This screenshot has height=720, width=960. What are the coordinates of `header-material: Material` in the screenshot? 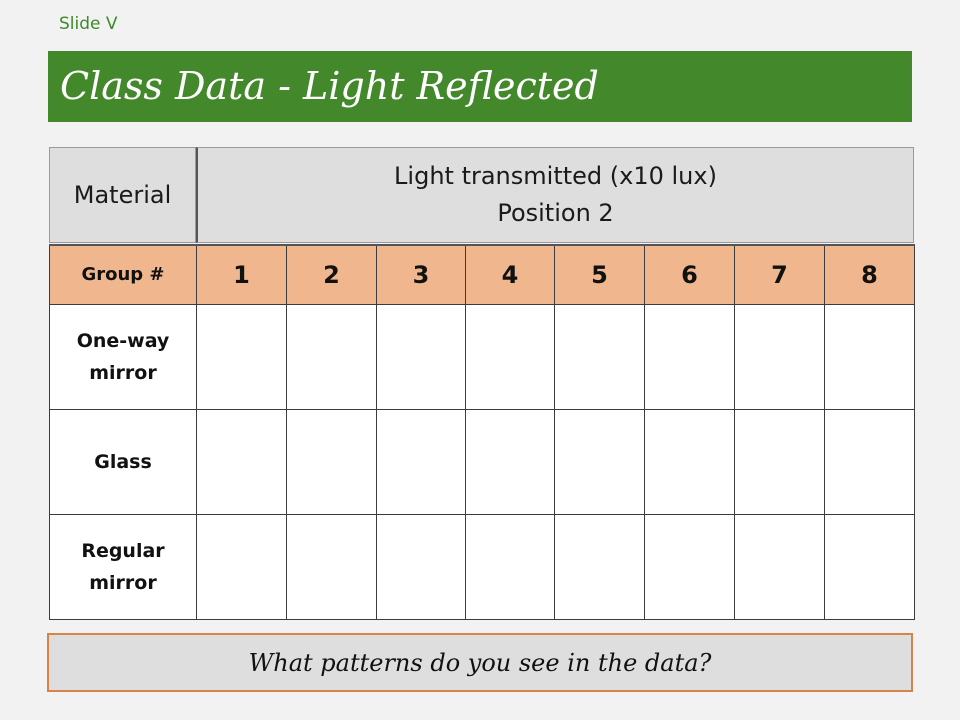 It's located at (122, 195).